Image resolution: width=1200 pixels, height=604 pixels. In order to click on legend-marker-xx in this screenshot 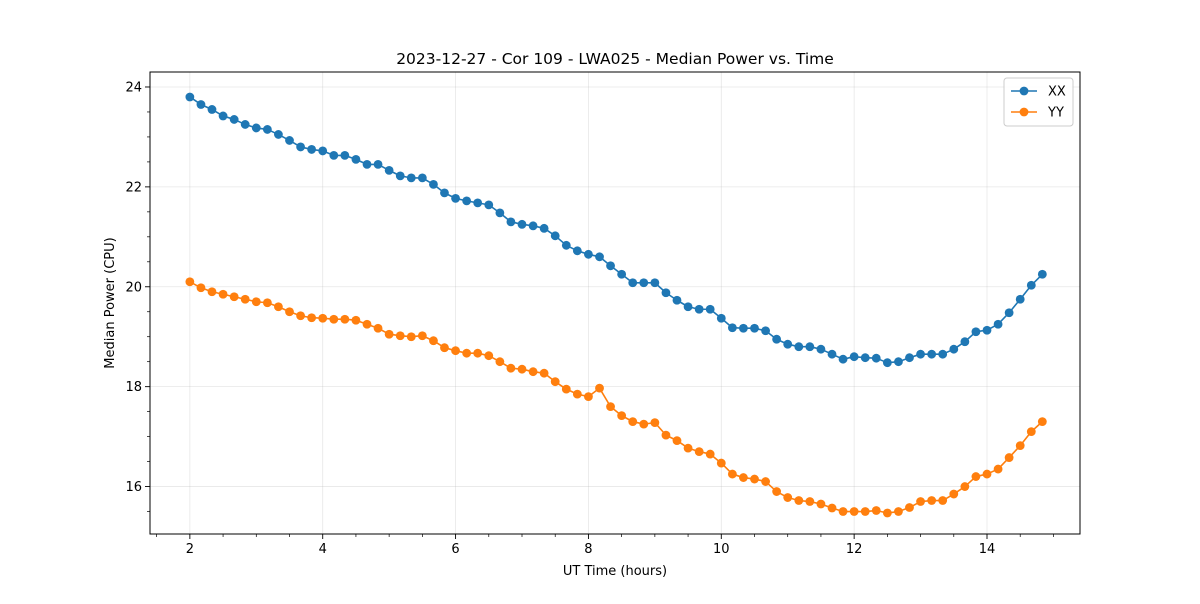, I will do `click(1024, 91)`.